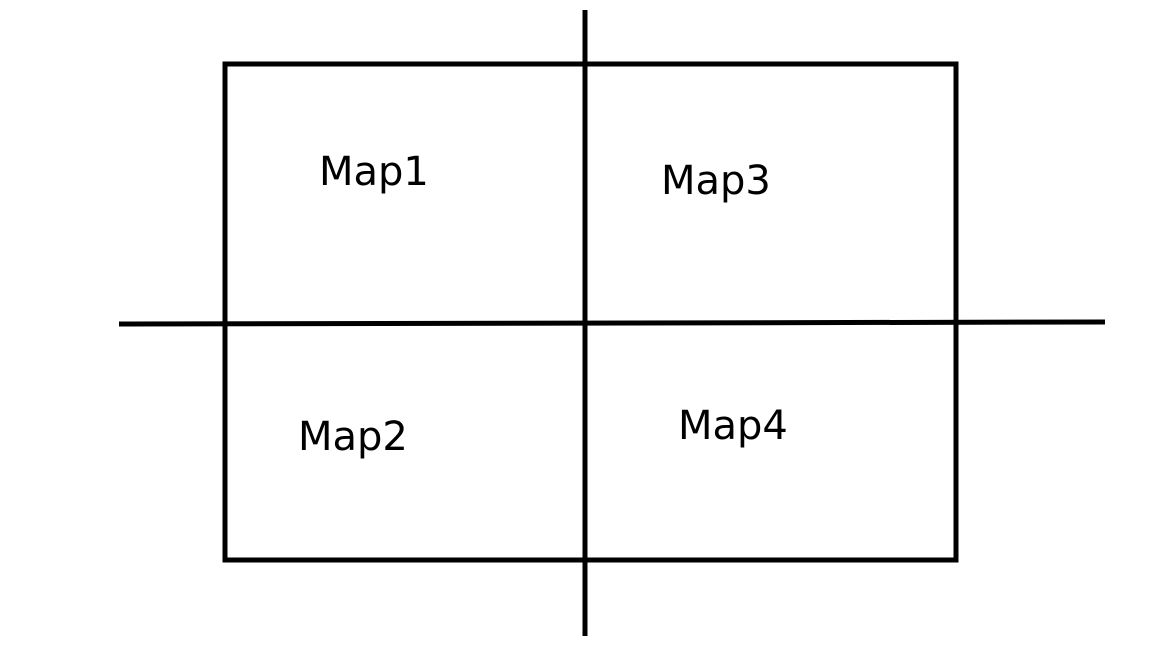 Image resolution: width=1152 pixels, height=648 pixels. Describe the element at coordinates (716, 181) in the screenshot. I see `quadrant-label-map3: Map3` at that location.